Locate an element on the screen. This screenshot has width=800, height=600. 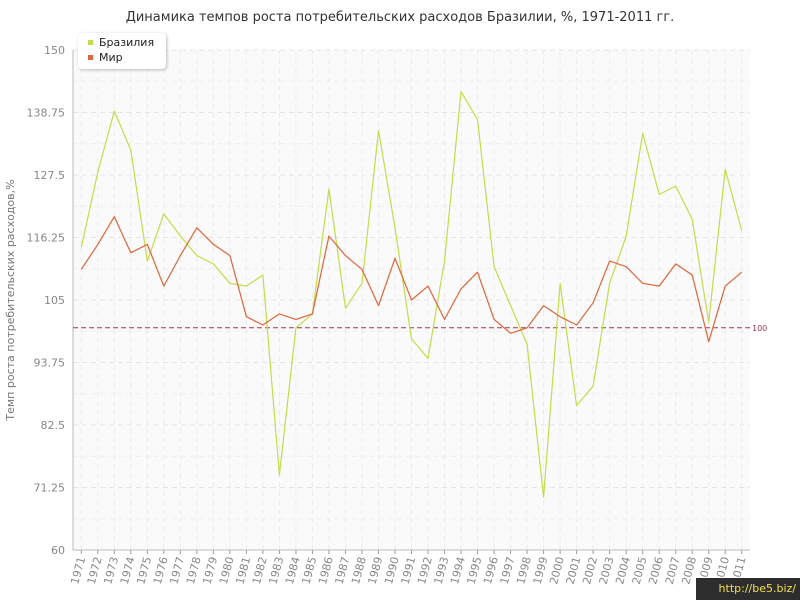
legend-item-brazil: Бразилия is located at coordinates (121, 43).